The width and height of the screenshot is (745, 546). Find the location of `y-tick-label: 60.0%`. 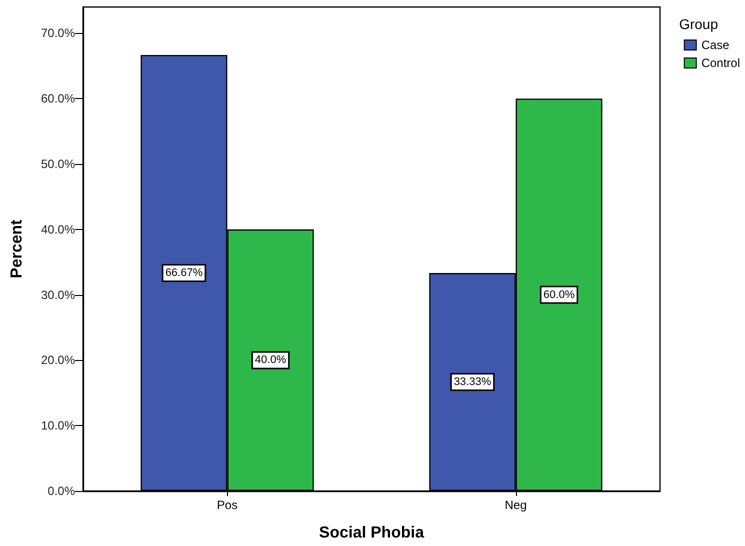

y-tick-label: 60.0% is located at coordinates (58, 99).